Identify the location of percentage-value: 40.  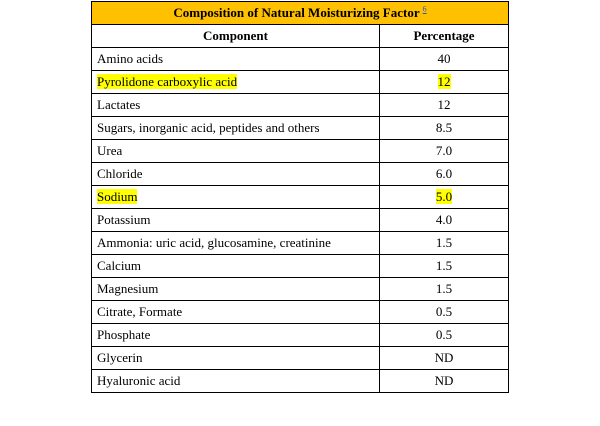
(444, 58).